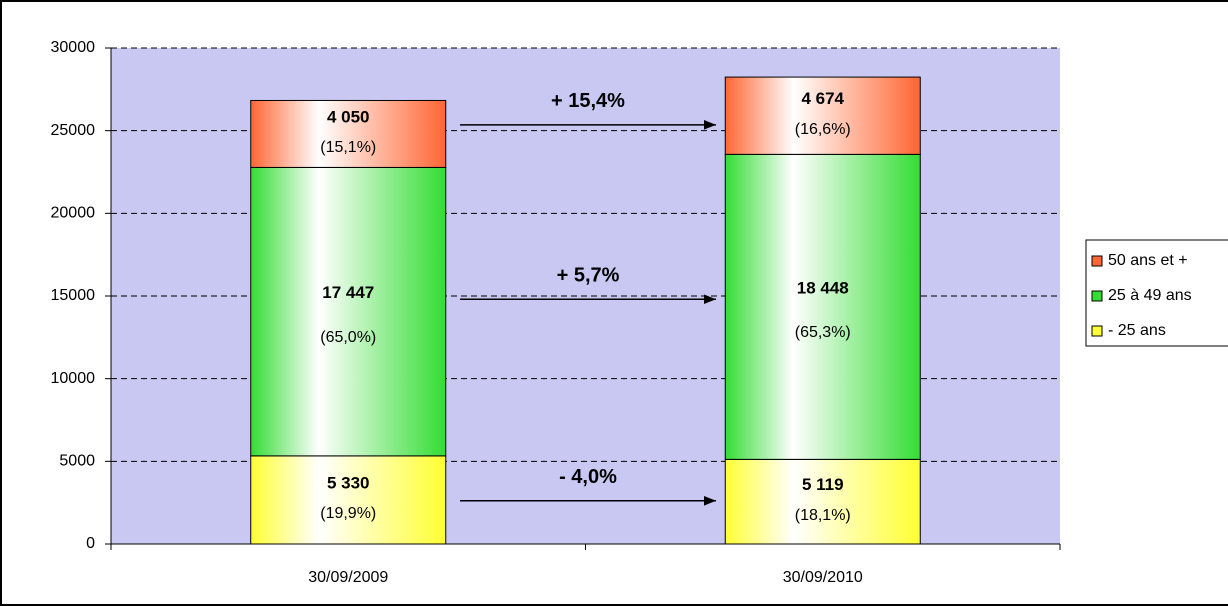  Describe the element at coordinates (348, 116) in the screenshot. I see `value-label: 4 050` at that location.